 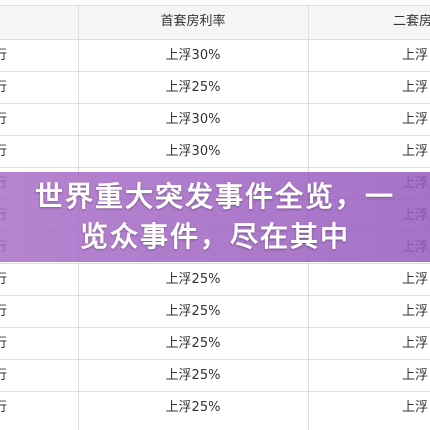 What do you see at coordinates (193, 21) in the screenshot?
I see `header-cell: 首套房利率` at bounding box center [193, 21].